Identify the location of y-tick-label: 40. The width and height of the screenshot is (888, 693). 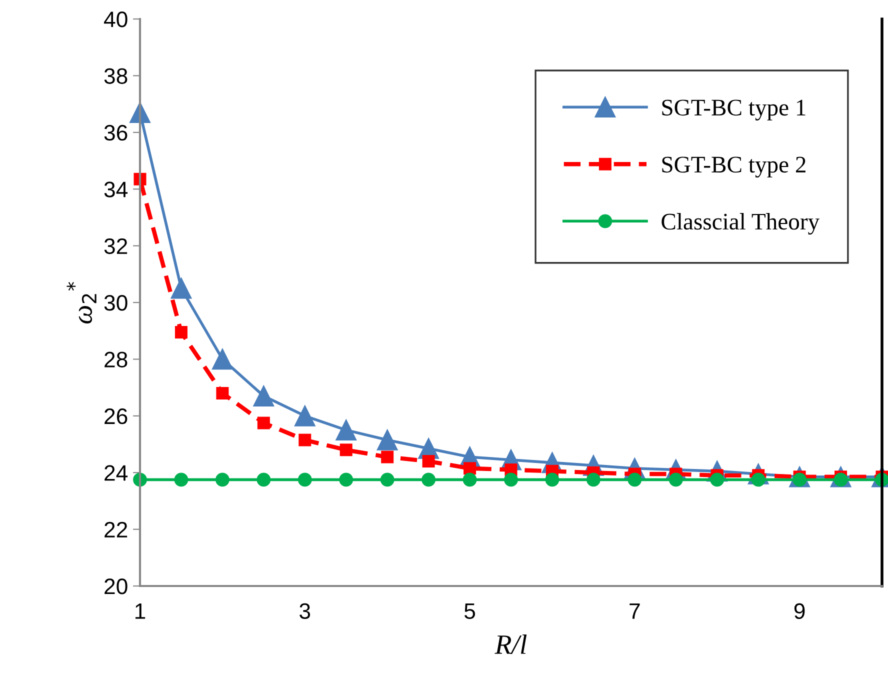
(116, 20).